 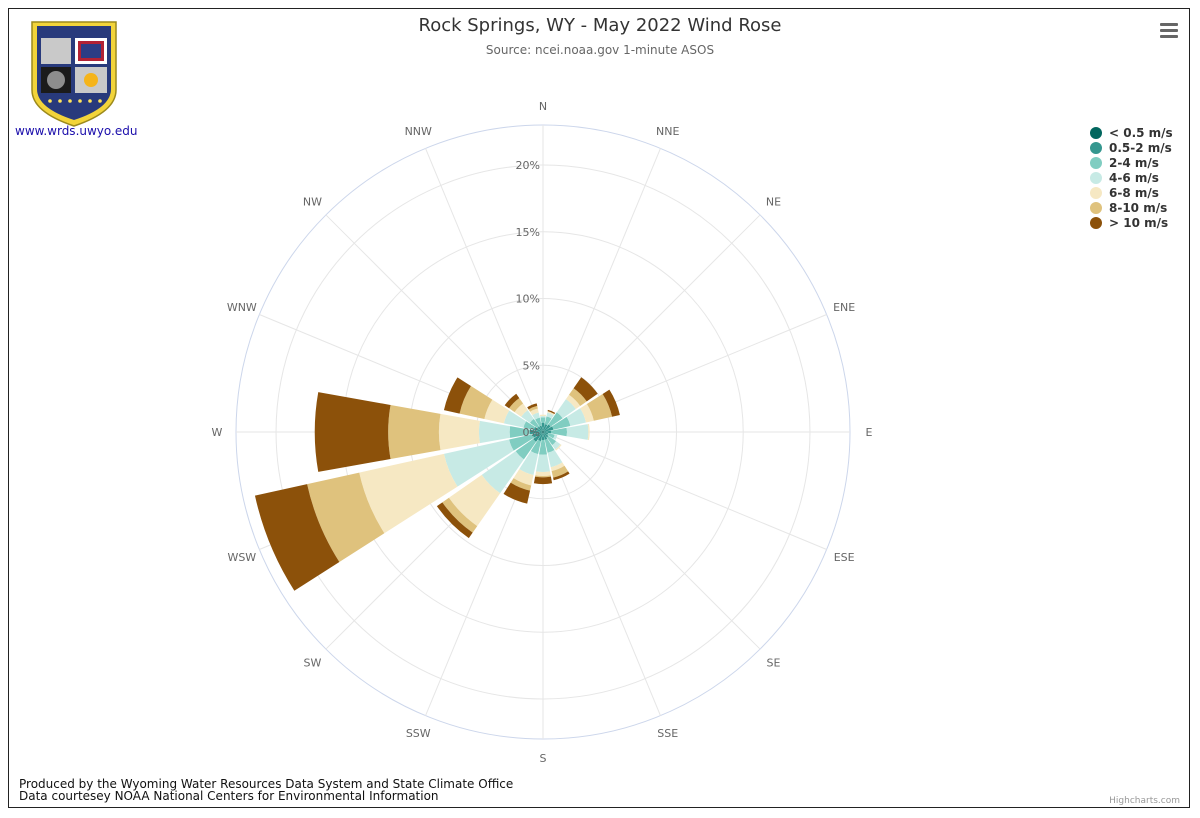 I want to click on legend-item: 2-4 m/s, so click(x=1131, y=162).